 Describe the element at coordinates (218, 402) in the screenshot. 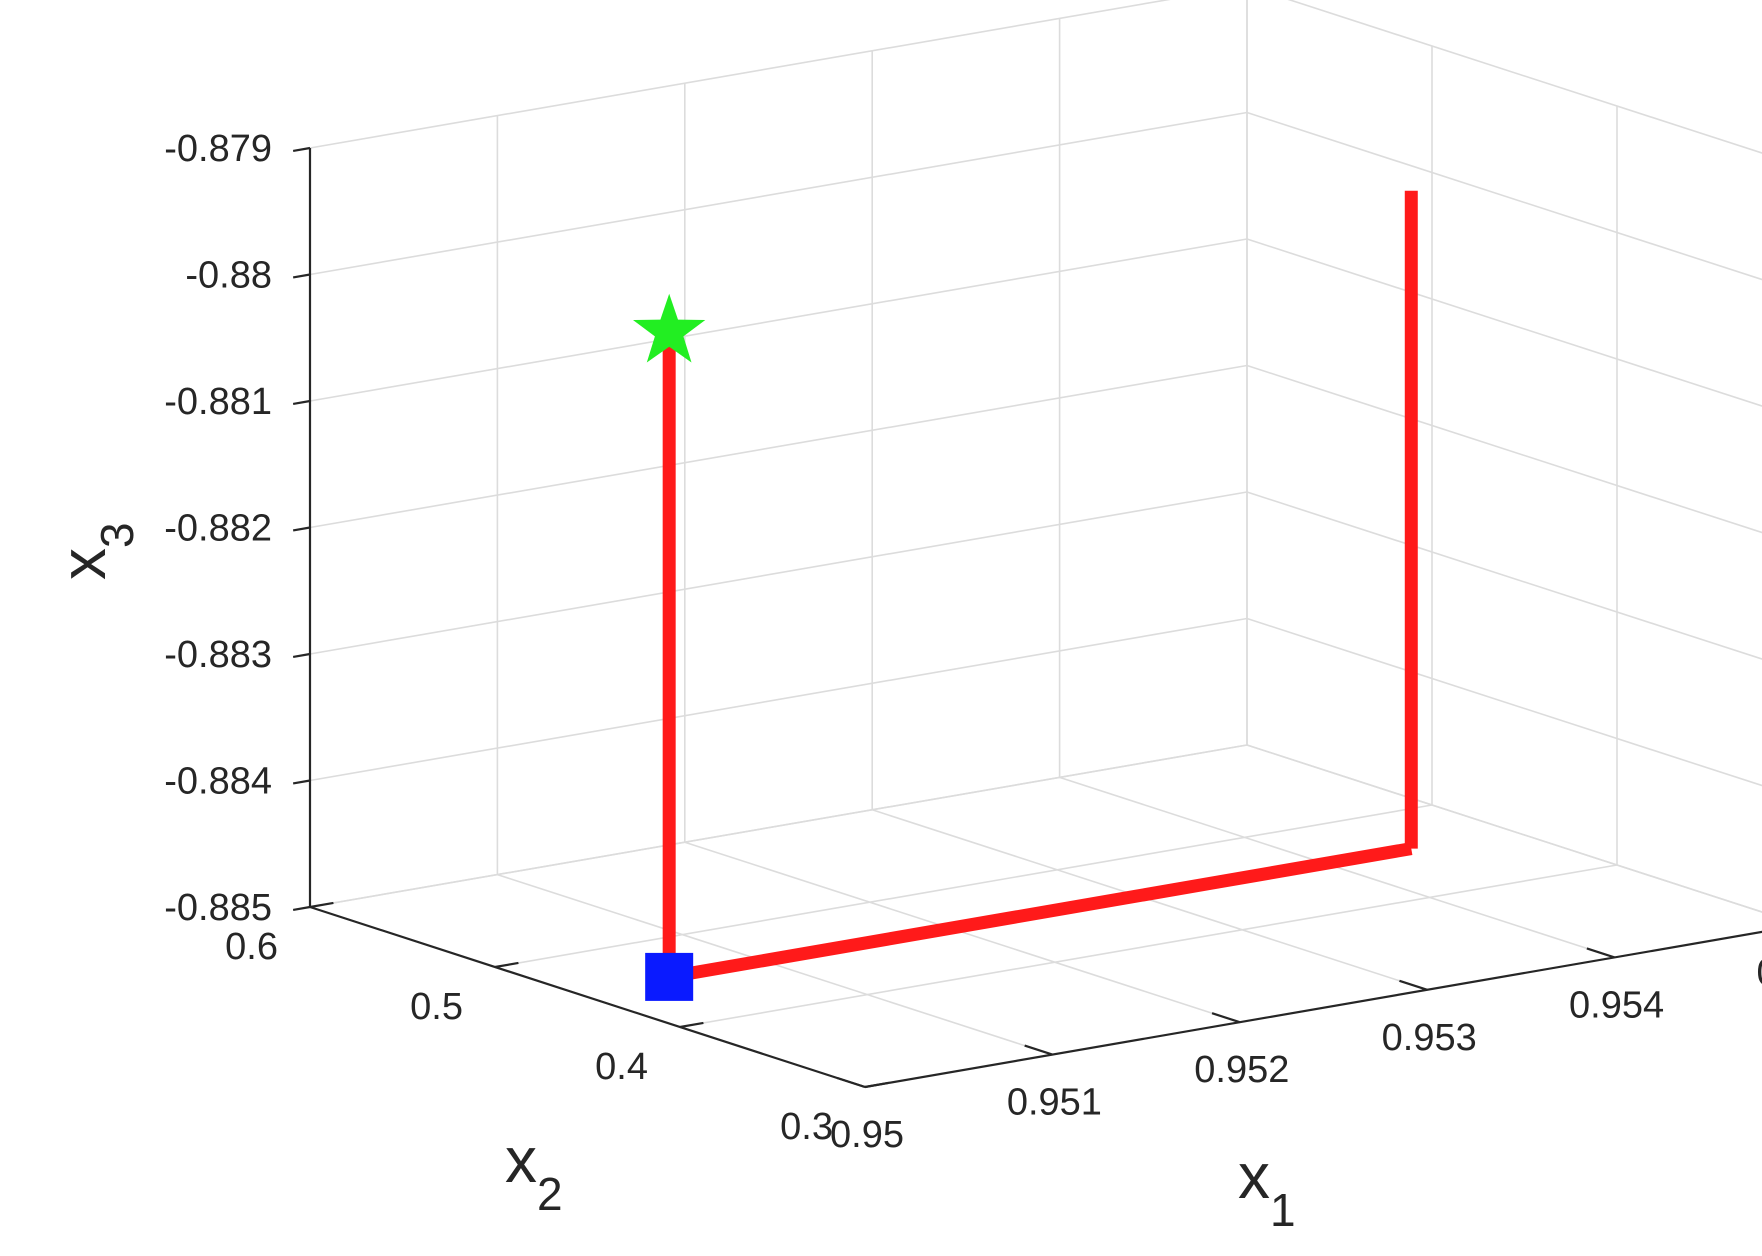

I see `x3-tick-label: -0.881` at that location.